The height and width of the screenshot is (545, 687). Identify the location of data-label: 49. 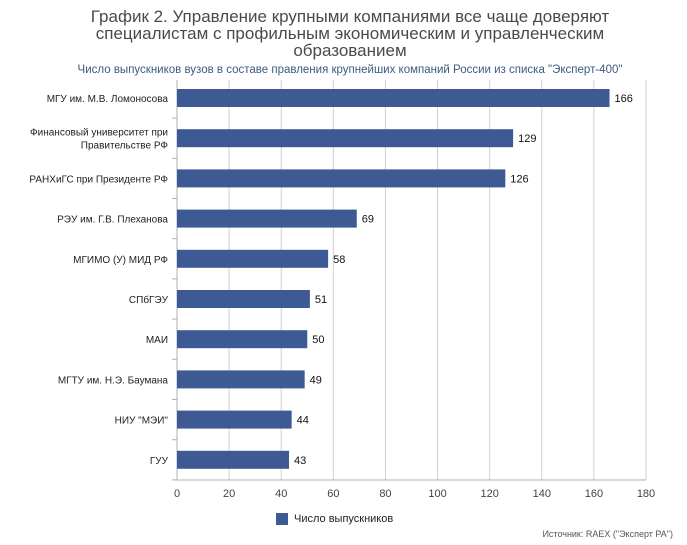
(316, 380).